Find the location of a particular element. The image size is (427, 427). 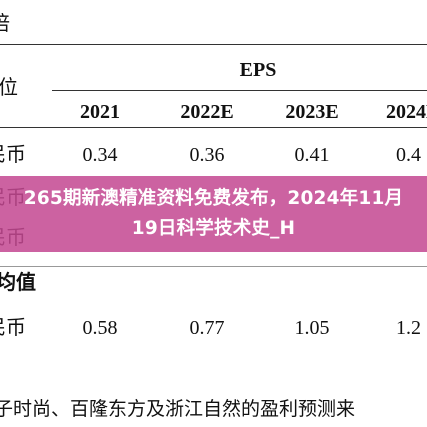

cell: 1.2 is located at coordinates (408, 328).